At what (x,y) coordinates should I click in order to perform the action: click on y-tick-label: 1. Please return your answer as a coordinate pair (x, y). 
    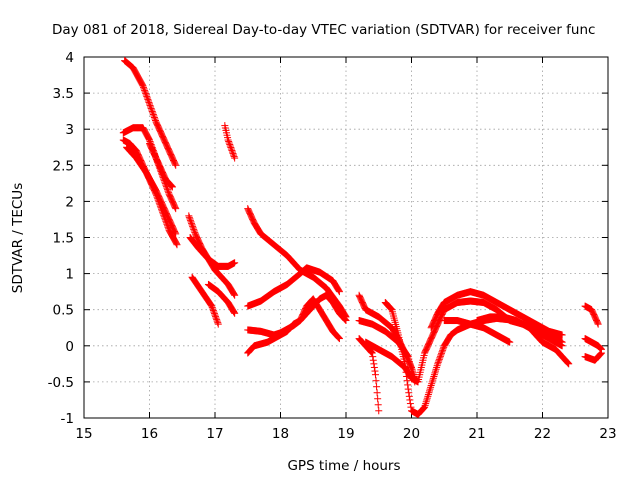
    Looking at the image, I should click on (69, 275).